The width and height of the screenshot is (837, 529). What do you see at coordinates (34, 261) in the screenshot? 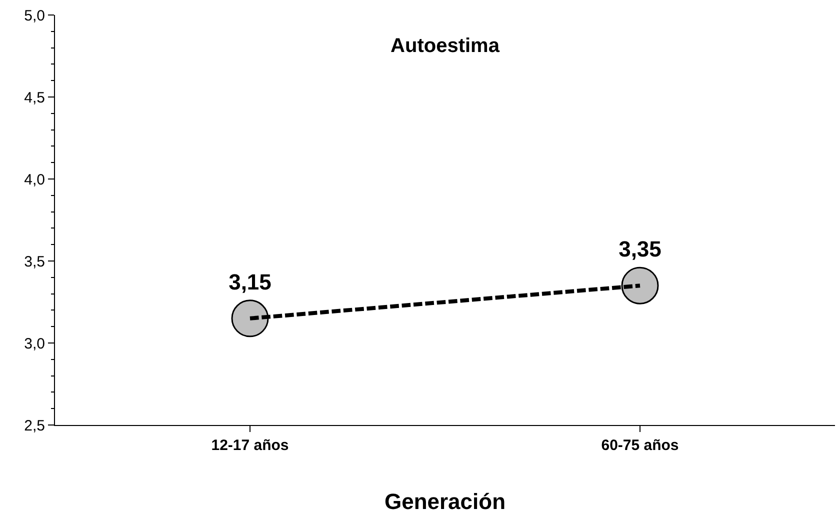
I see `y-tick-label: 3,5` at bounding box center [34, 261].